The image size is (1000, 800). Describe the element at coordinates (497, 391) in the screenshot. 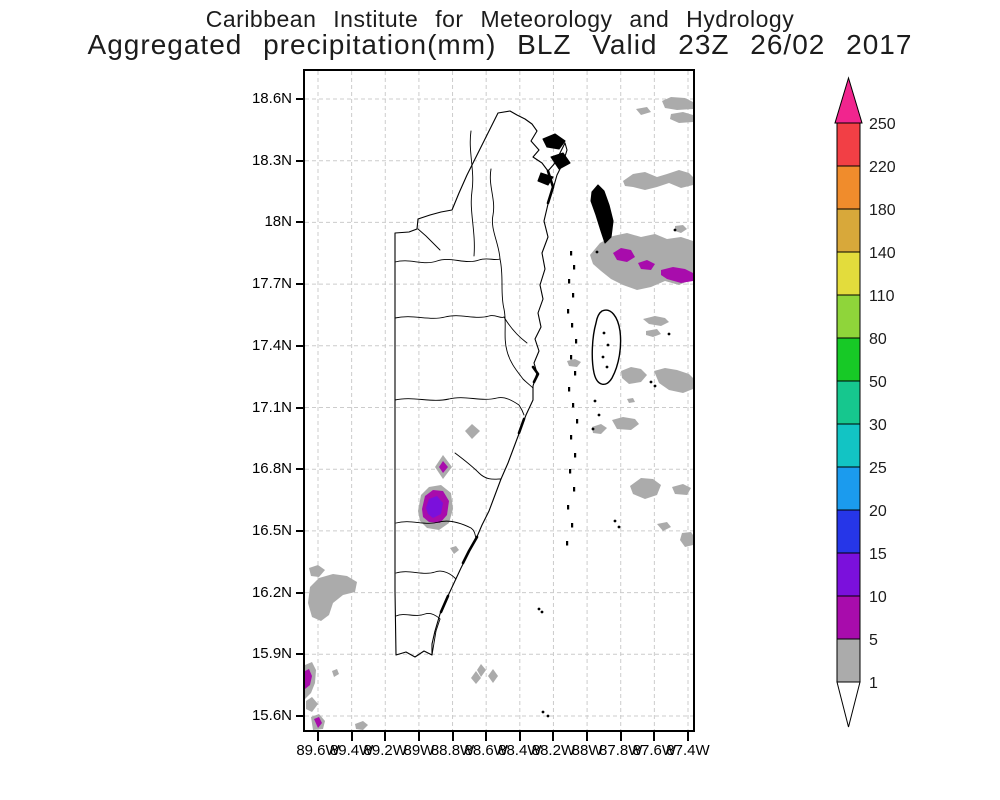

I see `coast-mangrove-thickening` at that location.